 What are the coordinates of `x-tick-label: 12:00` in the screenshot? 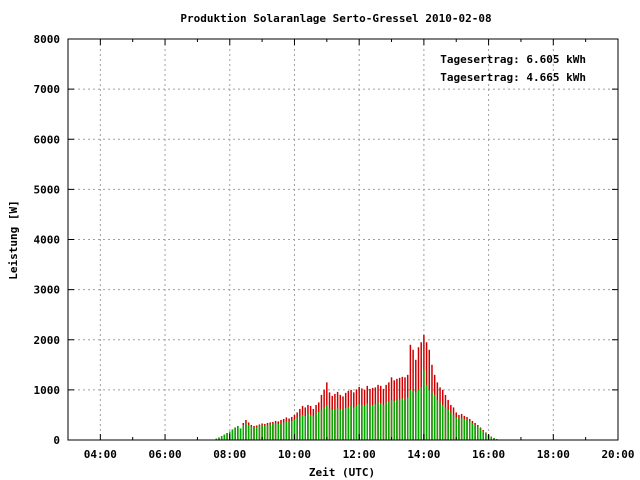 It's located at (359, 454).